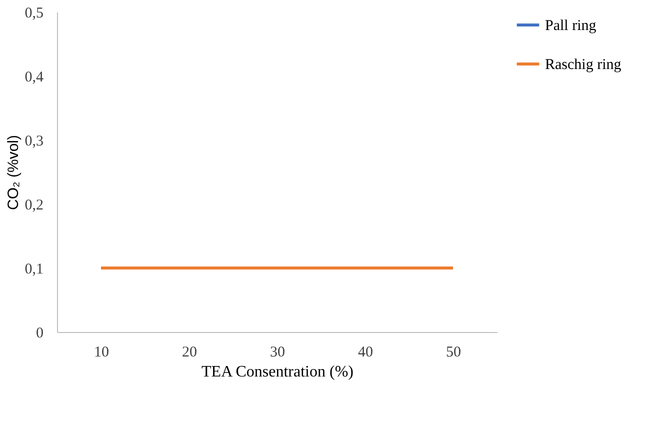 The width and height of the screenshot is (649, 426). What do you see at coordinates (571, 26) in the screenshot?
I see `legend-label: Pall ring` at bounding box center [571, 26].